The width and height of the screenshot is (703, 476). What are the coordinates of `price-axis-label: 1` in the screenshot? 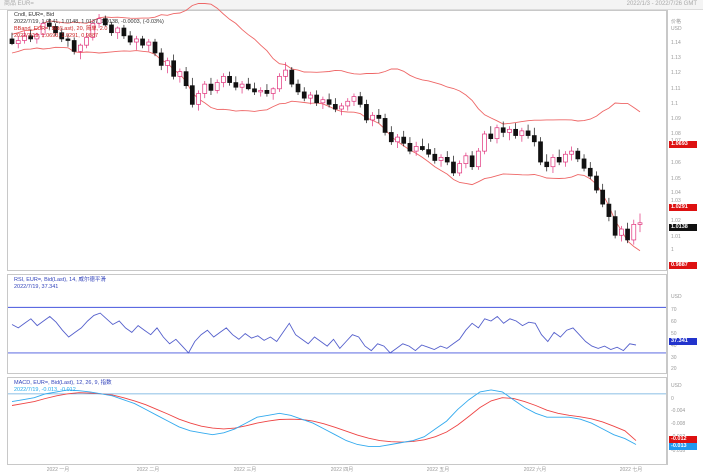 It's located at (672, 250).